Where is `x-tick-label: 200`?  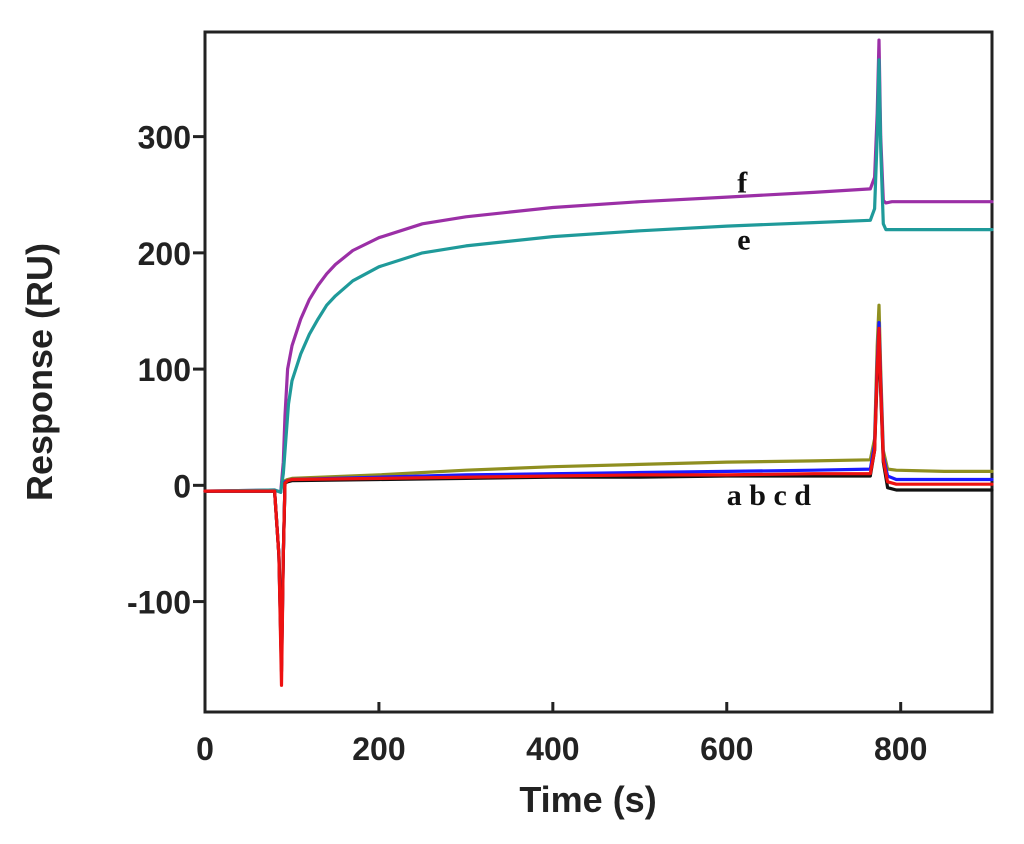
x-tick-label: 200 is located at coordinates (378, 749).